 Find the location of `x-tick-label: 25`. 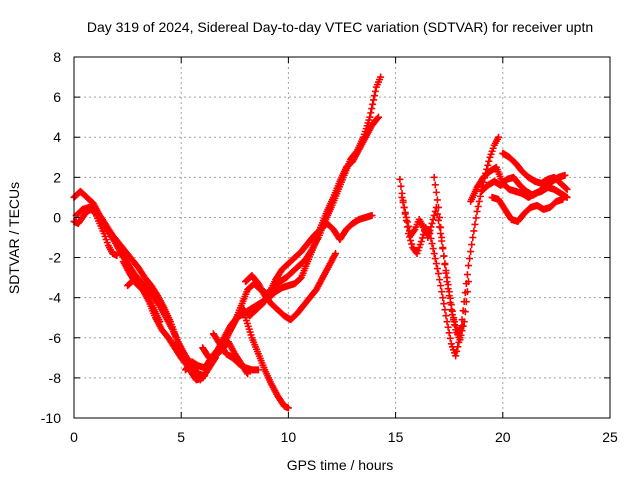

x-tick-label: 25 is located at coordinates (610, 437).